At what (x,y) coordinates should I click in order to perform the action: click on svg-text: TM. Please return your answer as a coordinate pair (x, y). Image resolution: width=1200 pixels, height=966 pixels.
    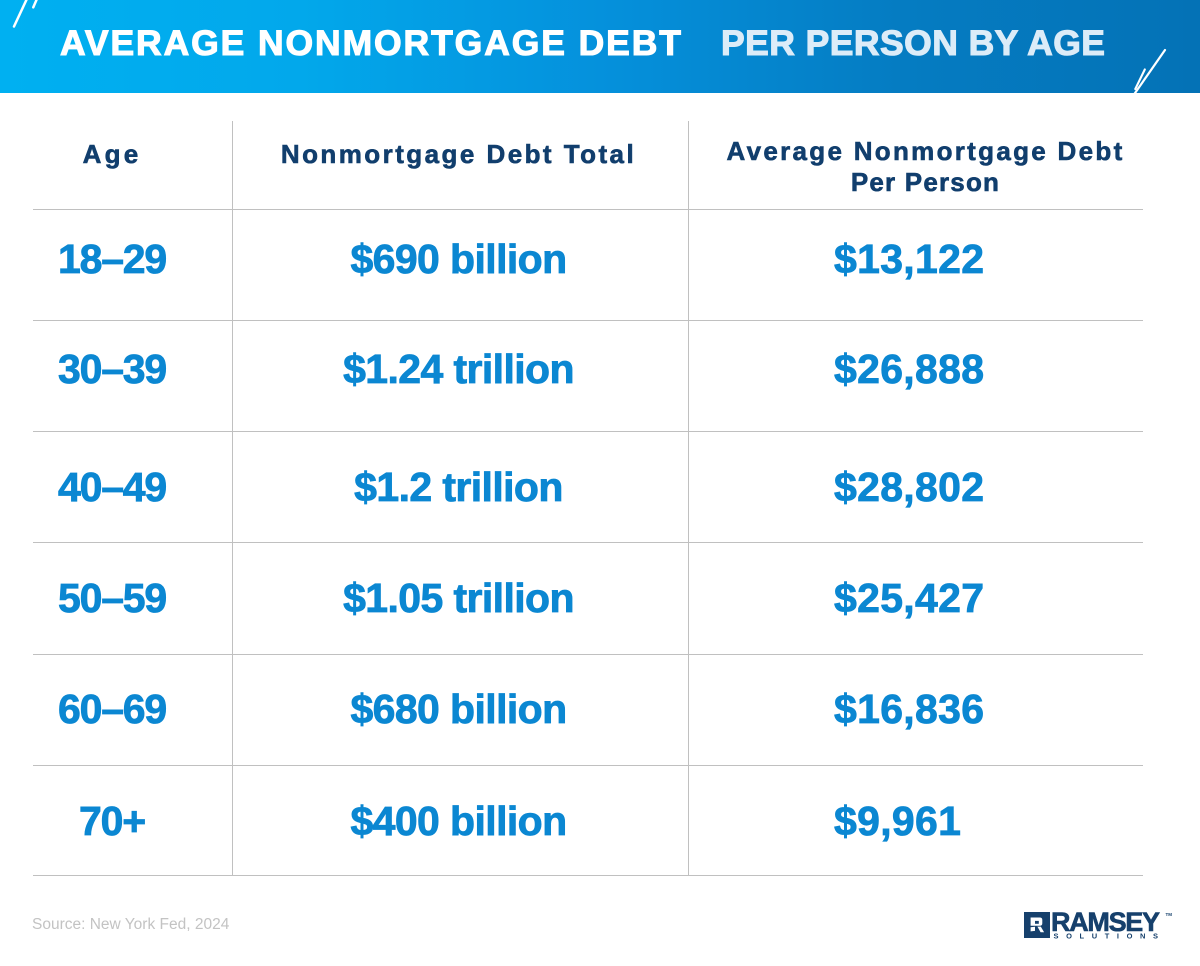
    Looking at the image, I should click on (1169, 914).